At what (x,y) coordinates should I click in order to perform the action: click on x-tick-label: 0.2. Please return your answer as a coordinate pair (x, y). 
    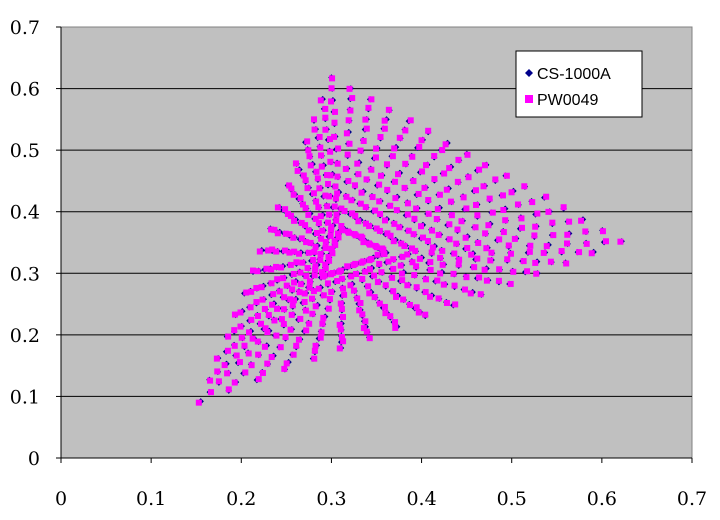
    Looking at the image, I should click on (241, 499).